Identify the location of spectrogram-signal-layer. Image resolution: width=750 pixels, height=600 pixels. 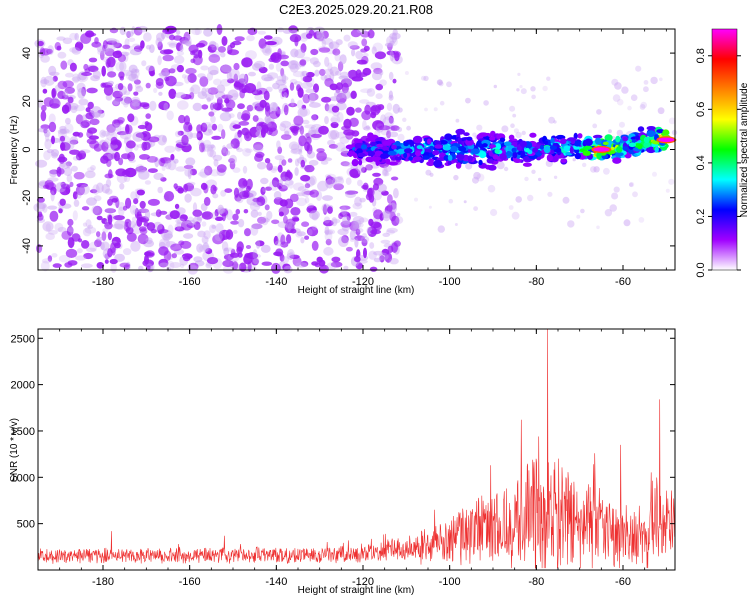
(511, 148).